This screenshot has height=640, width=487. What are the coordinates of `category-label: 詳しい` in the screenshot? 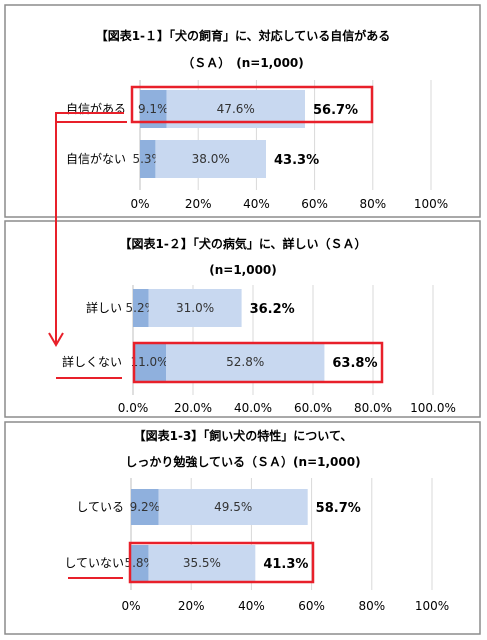 It's located at (104, 307).